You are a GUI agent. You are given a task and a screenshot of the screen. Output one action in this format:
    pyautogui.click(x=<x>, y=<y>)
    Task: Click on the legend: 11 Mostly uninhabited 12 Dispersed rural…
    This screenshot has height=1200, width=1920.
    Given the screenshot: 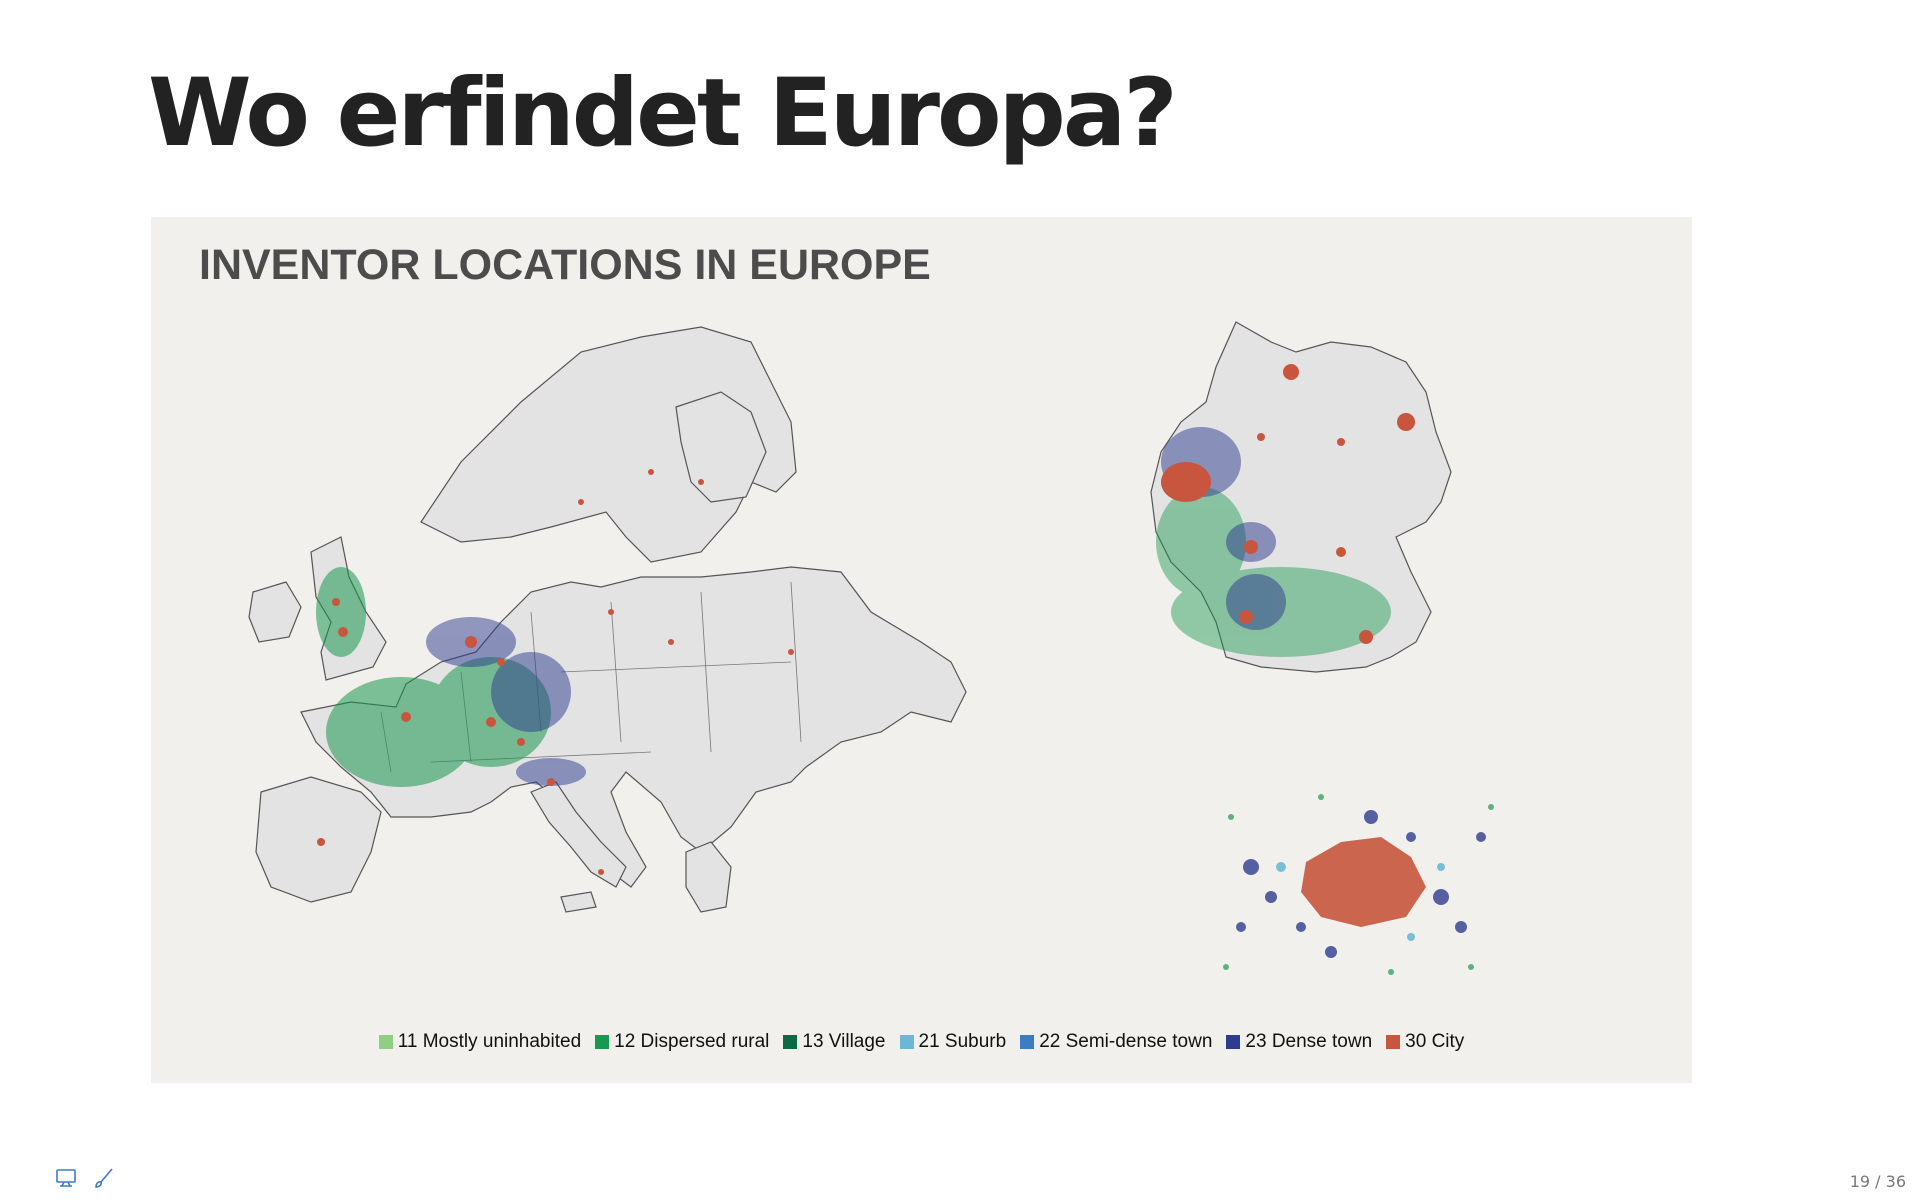 What is the action you would take?
    pyautogui.click(x=921, y=1042)
    